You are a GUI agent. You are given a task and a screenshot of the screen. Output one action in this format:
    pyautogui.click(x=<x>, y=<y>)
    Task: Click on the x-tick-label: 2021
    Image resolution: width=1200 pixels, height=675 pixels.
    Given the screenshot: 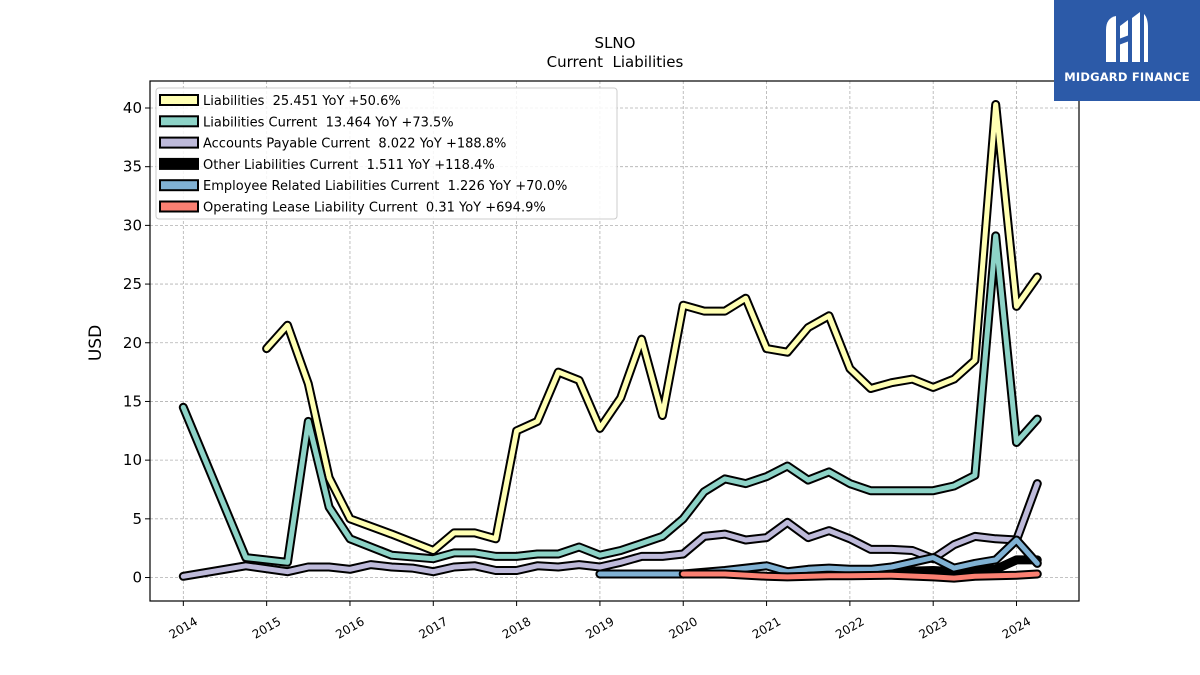 What is the action you would take?
    pyautogui.click(x=766, y=627)
    